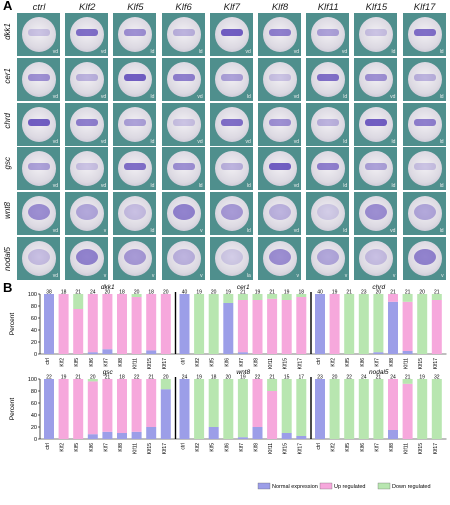 The image size is (450, 505). Describe the element at coordinates (122, 293) in the screenshot. I see `sample-count: 18` at that location.